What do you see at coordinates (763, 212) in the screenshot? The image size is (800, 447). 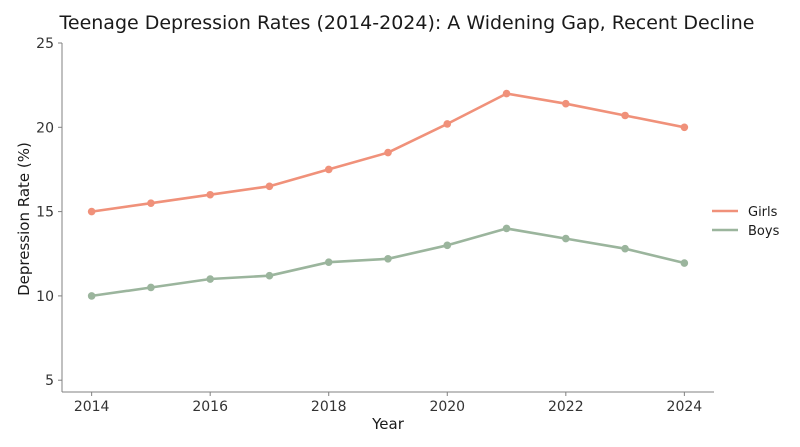 I see `legend-label-girls: Girls` at bounding box center [763, 212].